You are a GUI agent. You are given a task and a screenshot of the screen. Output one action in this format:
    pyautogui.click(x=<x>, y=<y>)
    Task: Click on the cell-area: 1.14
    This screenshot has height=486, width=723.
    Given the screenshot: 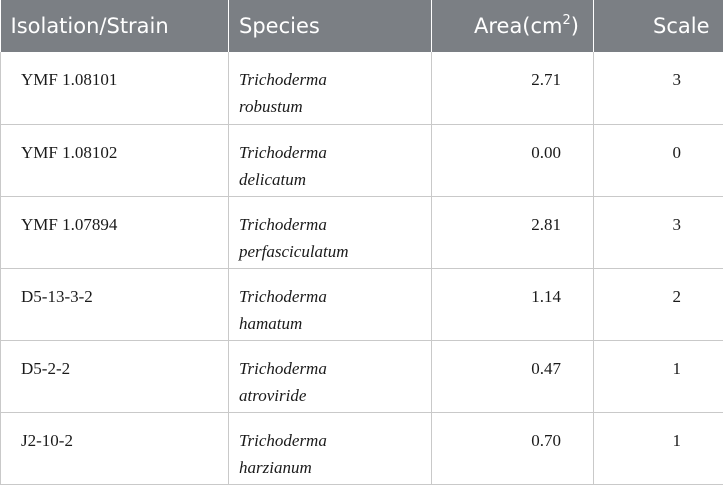 What is the action you would take?
    pyautogui.click(x=512, y=304)
    